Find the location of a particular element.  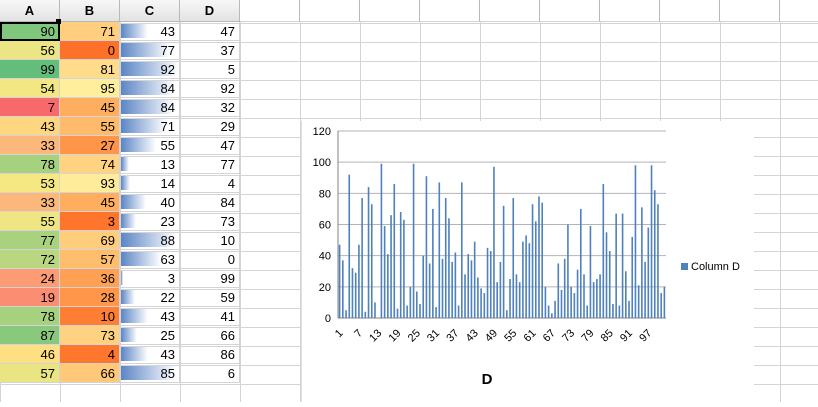

cell-b8: 74 is located at coordinates (90, 164).